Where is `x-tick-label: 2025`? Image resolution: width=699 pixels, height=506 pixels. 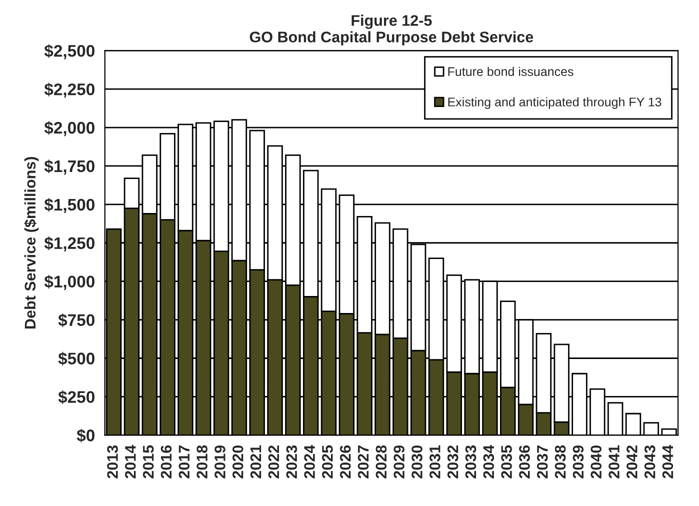
x-tick-label: 2025 is located at coordinates (327, 461).